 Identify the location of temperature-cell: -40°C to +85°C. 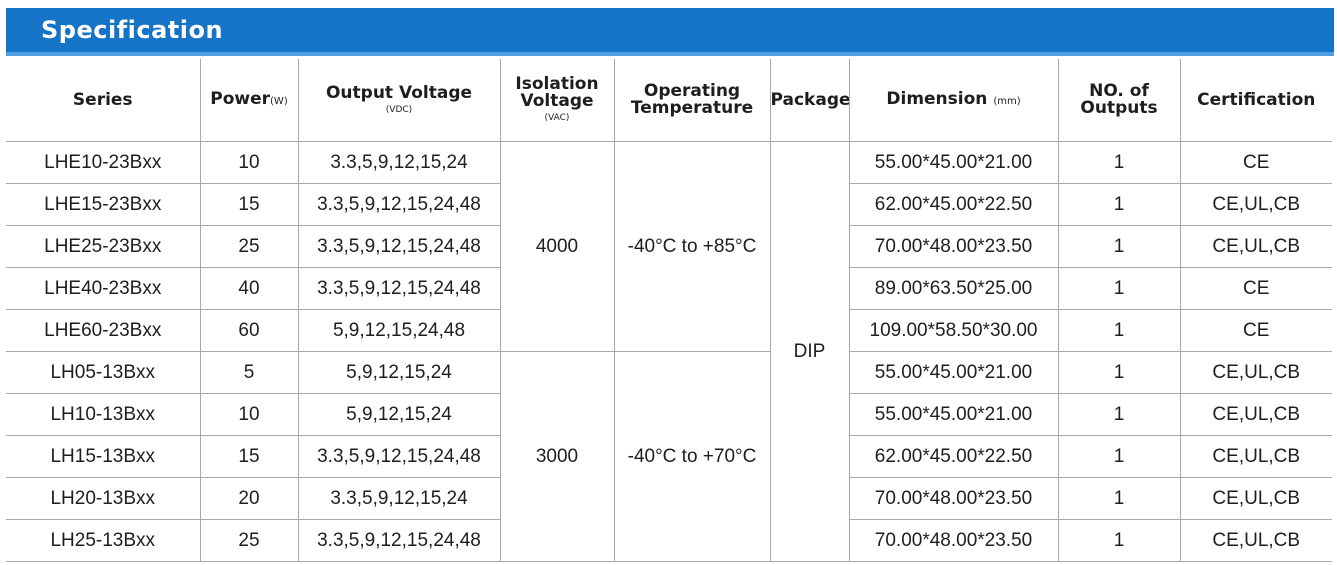
(692, 246).